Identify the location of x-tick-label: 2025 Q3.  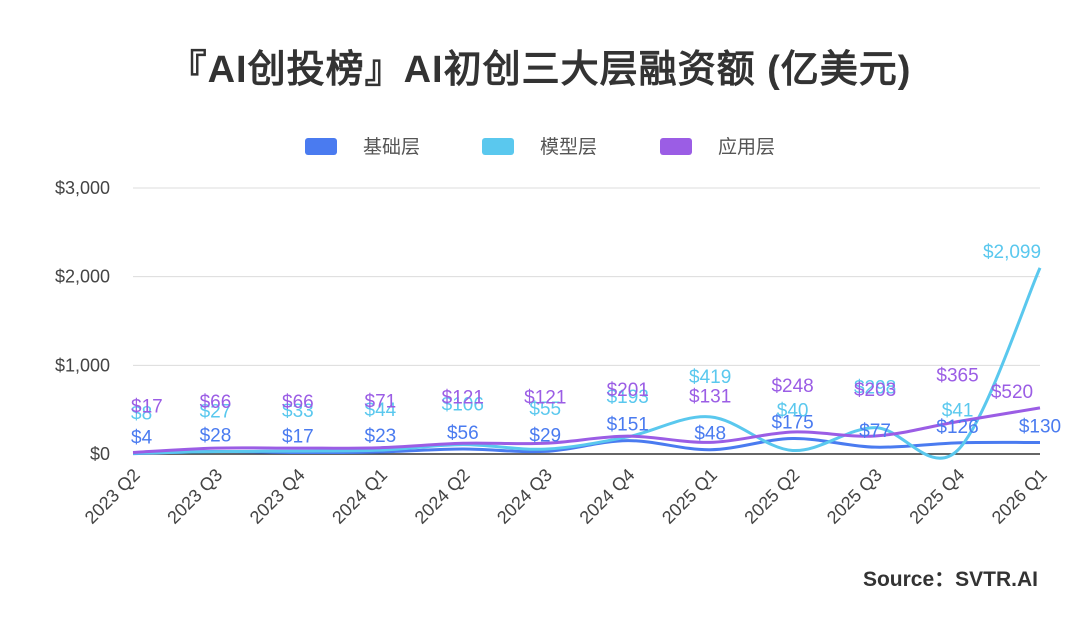
(854, 496).